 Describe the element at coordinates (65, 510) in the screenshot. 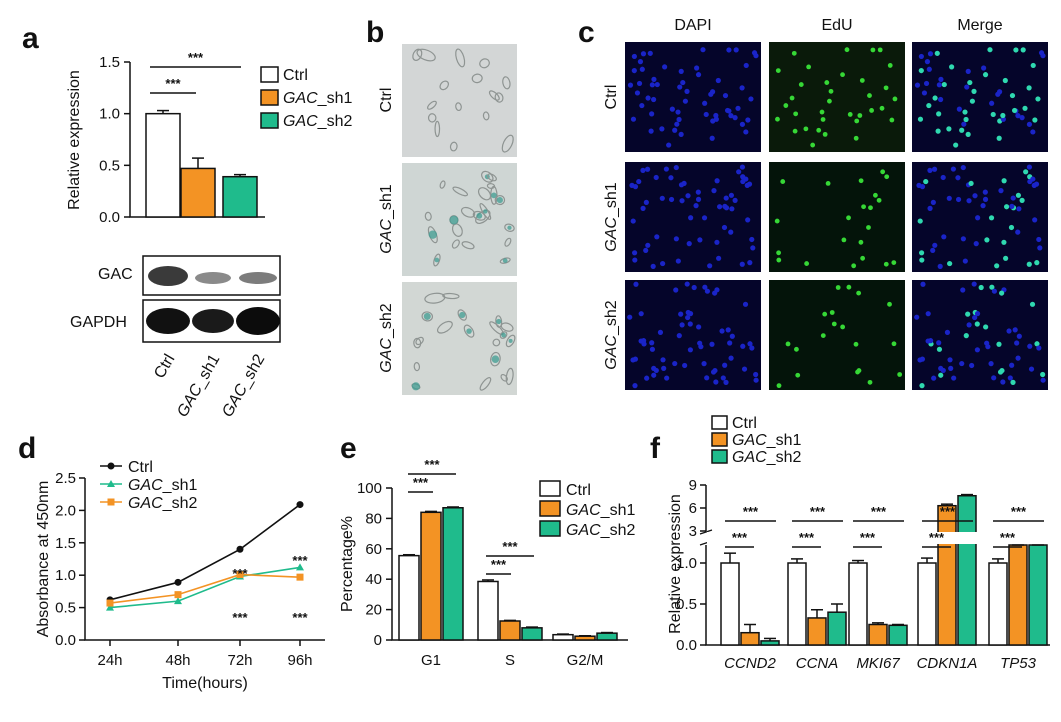

I see `chart-d-ytick-label: 2.0` at that location.